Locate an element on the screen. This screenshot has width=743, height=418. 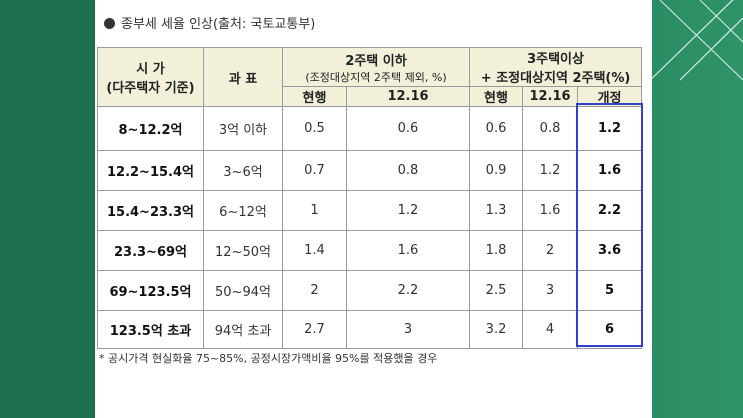
data-row: 123.5억 초과 94억 초과 2.7 3 3.2 4 6 is located at coordinates (370, 329).